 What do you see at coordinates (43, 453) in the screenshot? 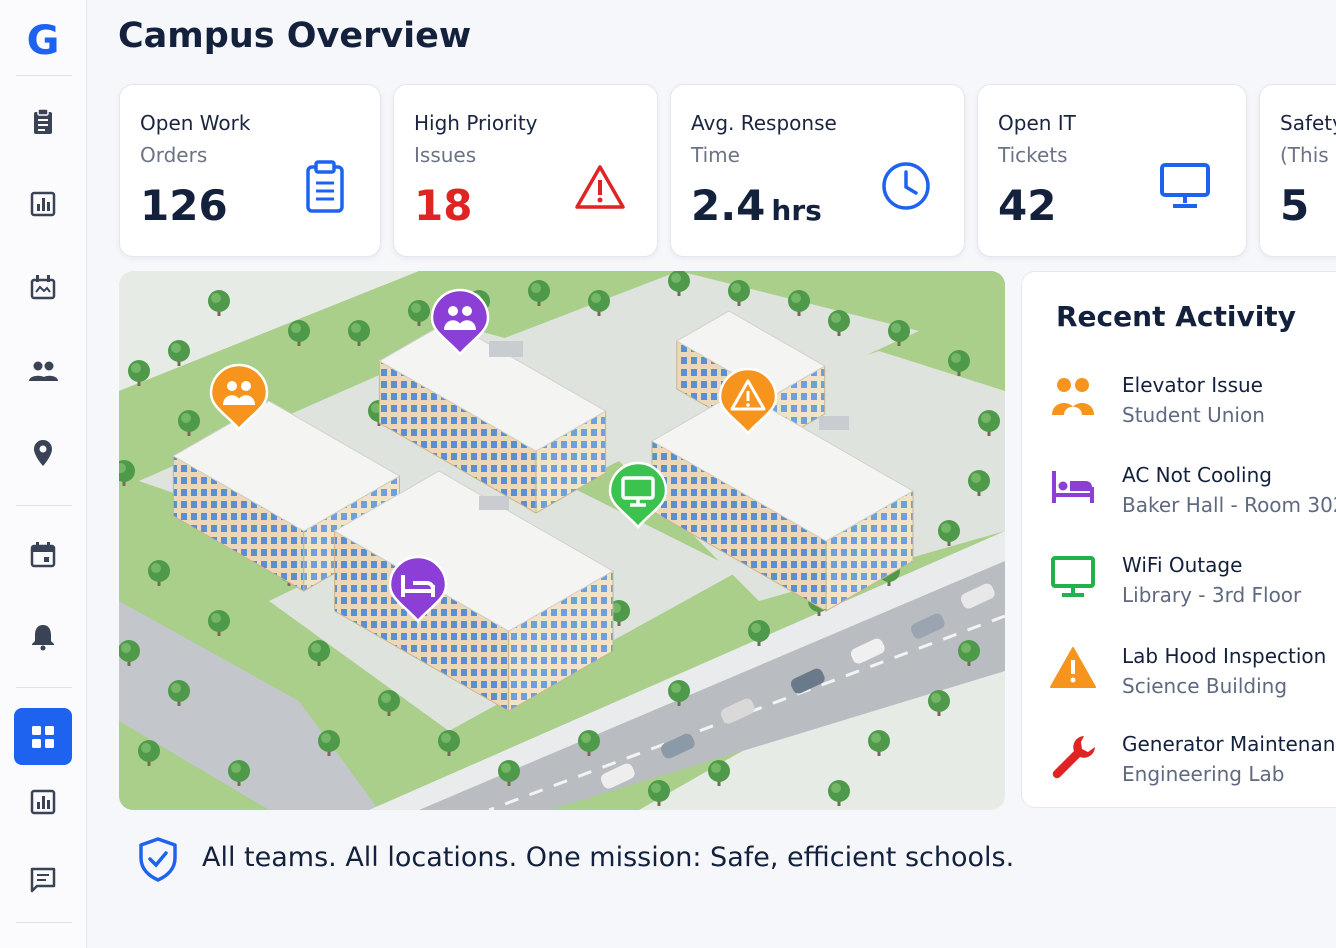
I see `nav-locations` at bounding box center [43, 453].